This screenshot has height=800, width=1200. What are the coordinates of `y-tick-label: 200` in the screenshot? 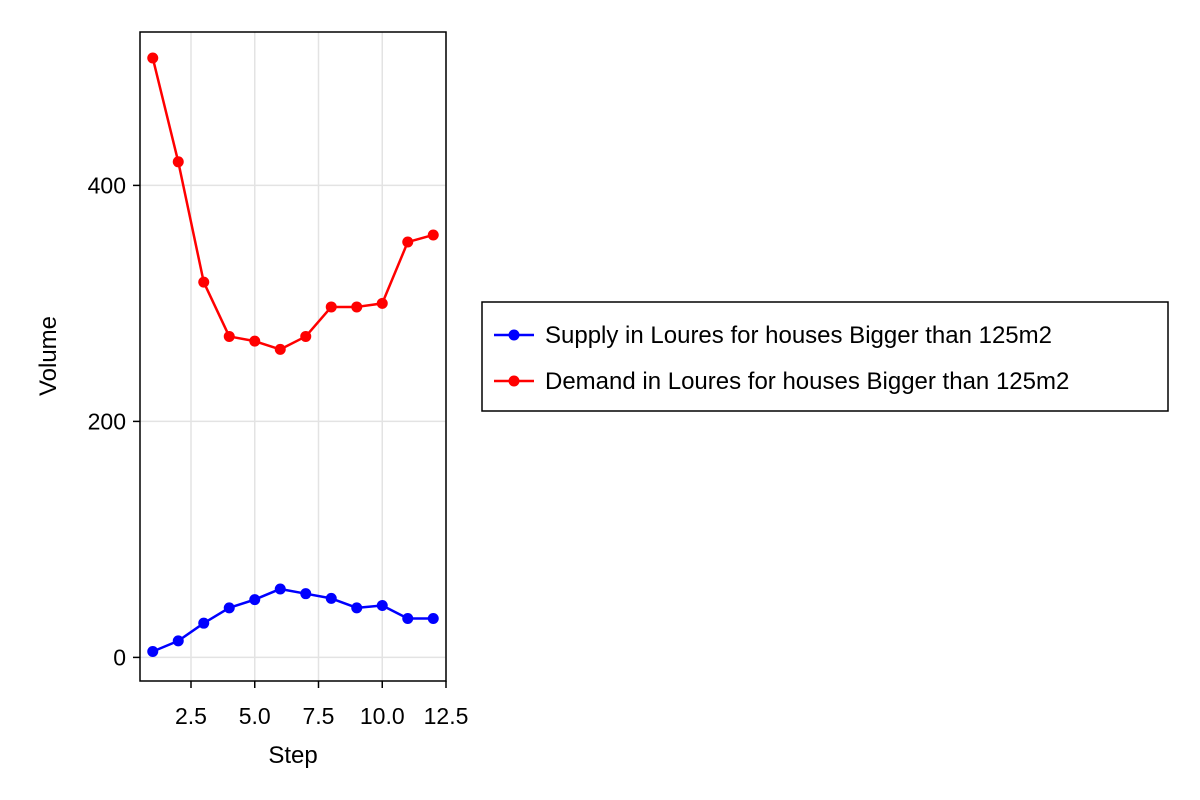 It's located at (107, 421).